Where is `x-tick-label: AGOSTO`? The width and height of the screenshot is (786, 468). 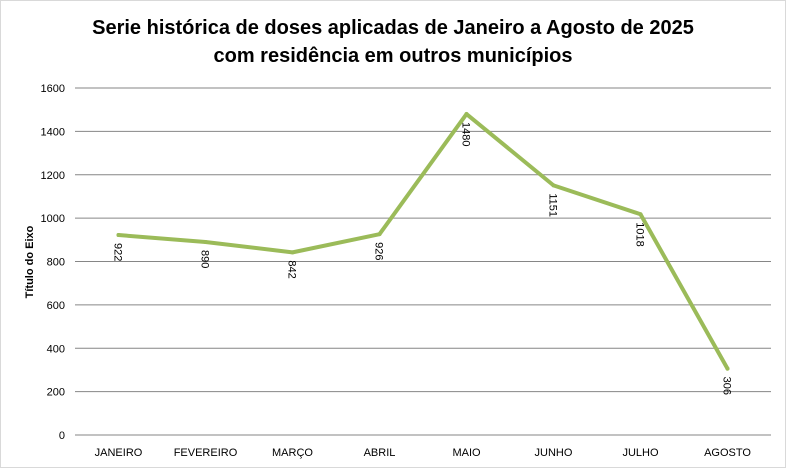 x-tick-label: AGOSTO is located at coordinates (727, 453).